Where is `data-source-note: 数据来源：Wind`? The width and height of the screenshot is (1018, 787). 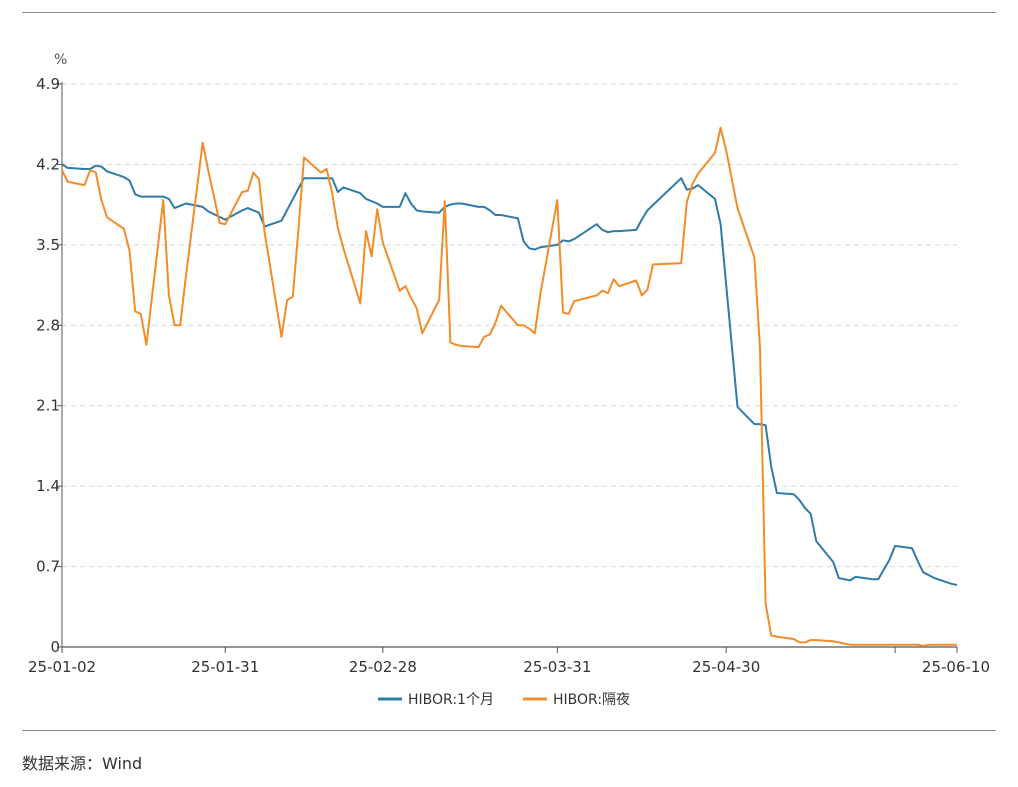 data-source-note: 数据来源：Wind is located at coordinates (82, 763).